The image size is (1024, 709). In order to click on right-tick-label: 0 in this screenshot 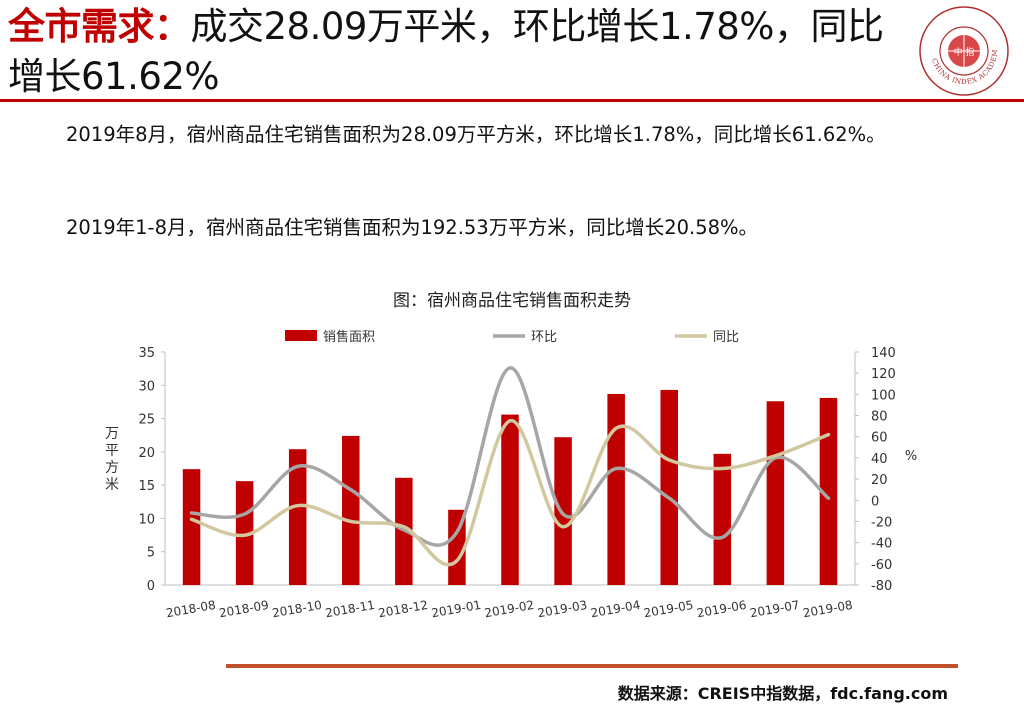, I will do `click(875, 501)`.